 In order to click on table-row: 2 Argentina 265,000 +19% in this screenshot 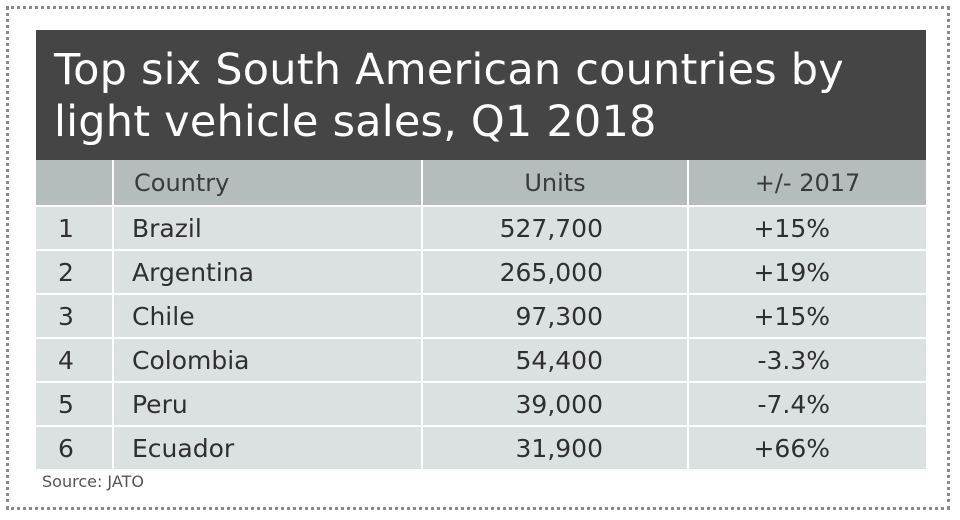, I will do `click(481, 271)`.